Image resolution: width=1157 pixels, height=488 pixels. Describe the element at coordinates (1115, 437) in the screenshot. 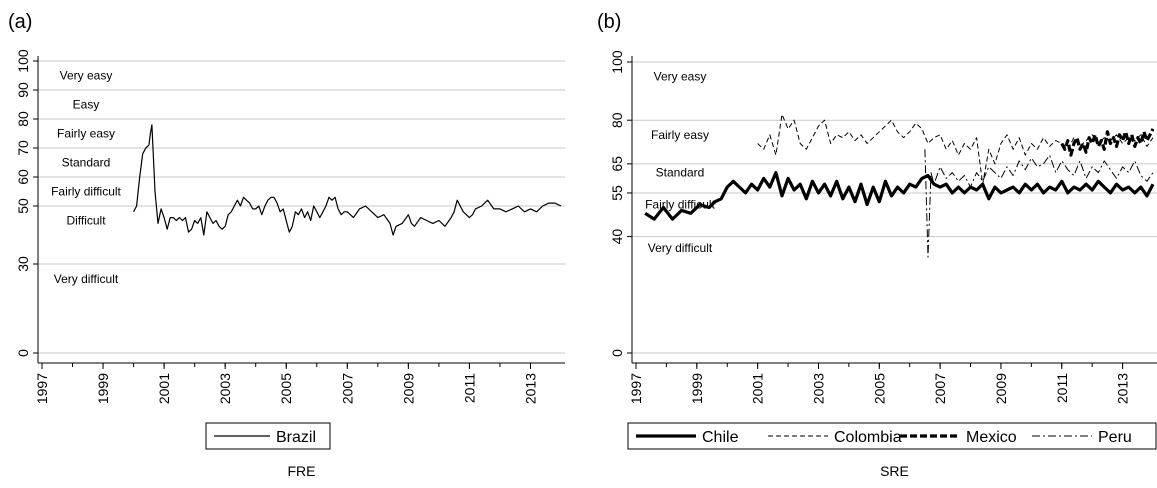

I see `legend-label: Peru` at that location.